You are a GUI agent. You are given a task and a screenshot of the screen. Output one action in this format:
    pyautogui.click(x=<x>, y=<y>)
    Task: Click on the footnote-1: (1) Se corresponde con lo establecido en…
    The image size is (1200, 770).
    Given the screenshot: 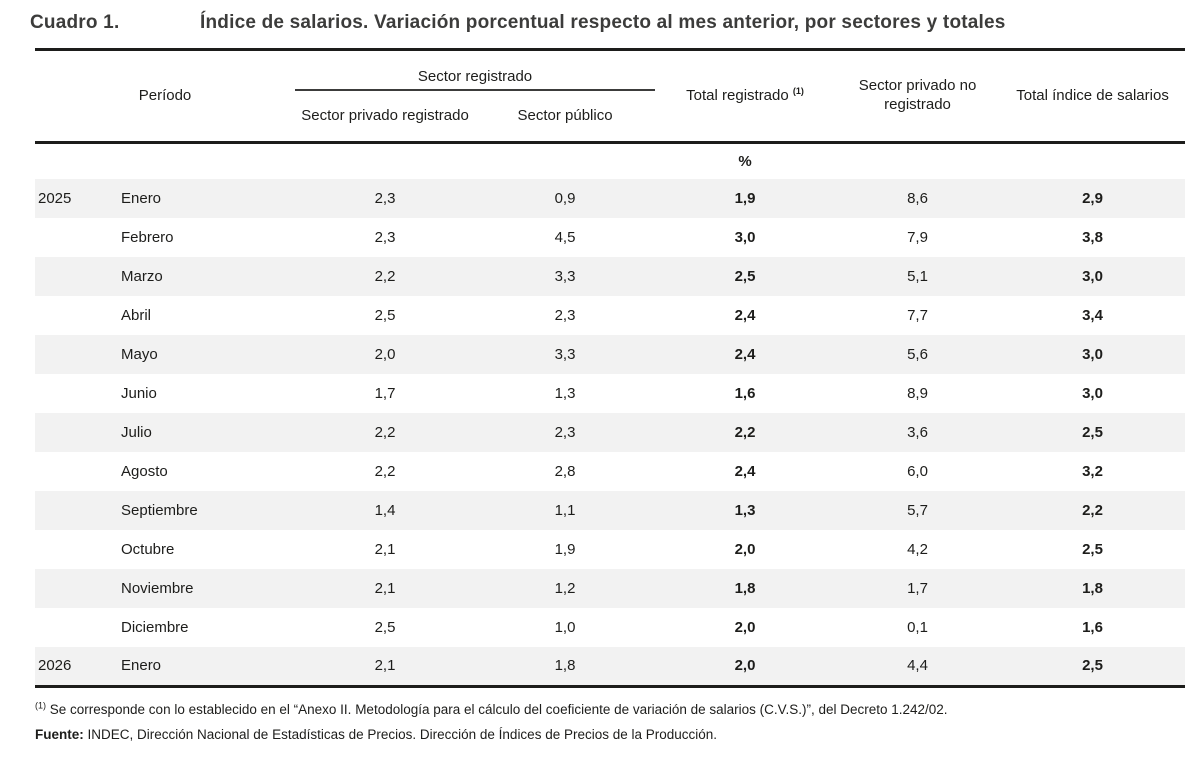 What is the action you would take?
    pyautogui.click(x=610, y=710)
    